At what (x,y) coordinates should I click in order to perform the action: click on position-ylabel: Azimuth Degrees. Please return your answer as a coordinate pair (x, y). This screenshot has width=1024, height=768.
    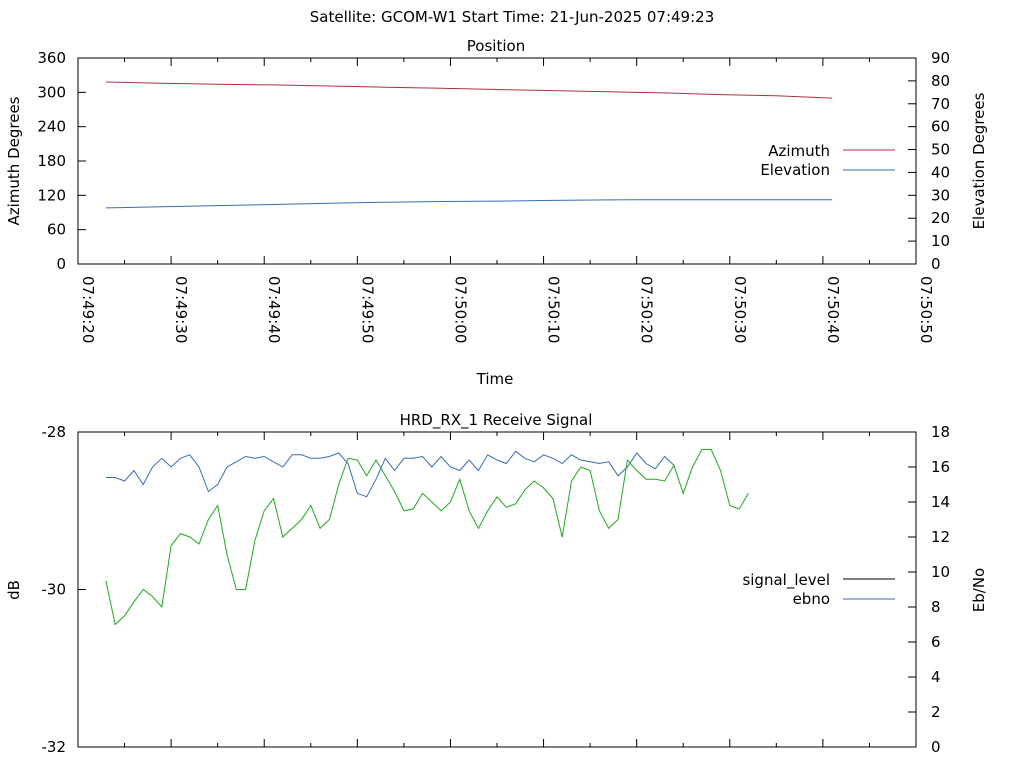
    Looking at the image, I should click on (14, 160).